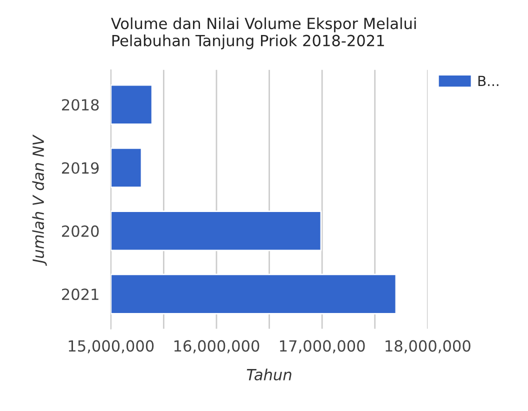 This screenshot has width=528, height=411. What do you see at coordinates (80, 294) in the screenshot?
I see `y-tick-label: 2021` at bounding box center [80, 294].